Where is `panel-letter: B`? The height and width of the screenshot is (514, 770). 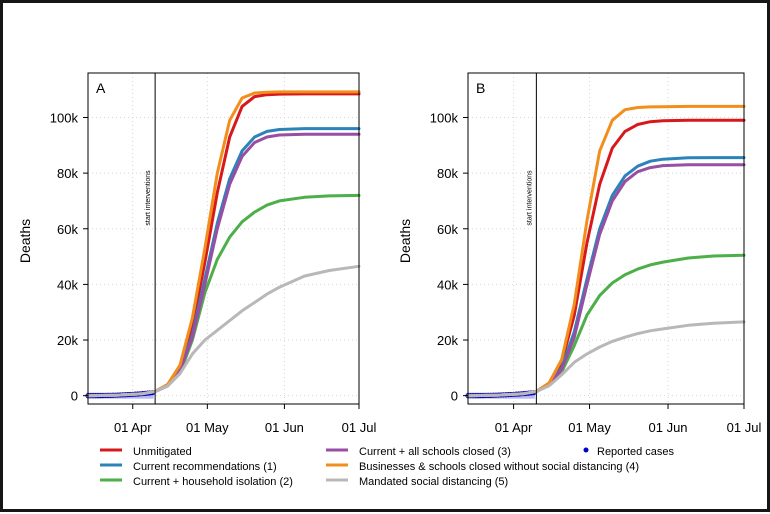
panel-letter: B is located at coordinates (480, 88).